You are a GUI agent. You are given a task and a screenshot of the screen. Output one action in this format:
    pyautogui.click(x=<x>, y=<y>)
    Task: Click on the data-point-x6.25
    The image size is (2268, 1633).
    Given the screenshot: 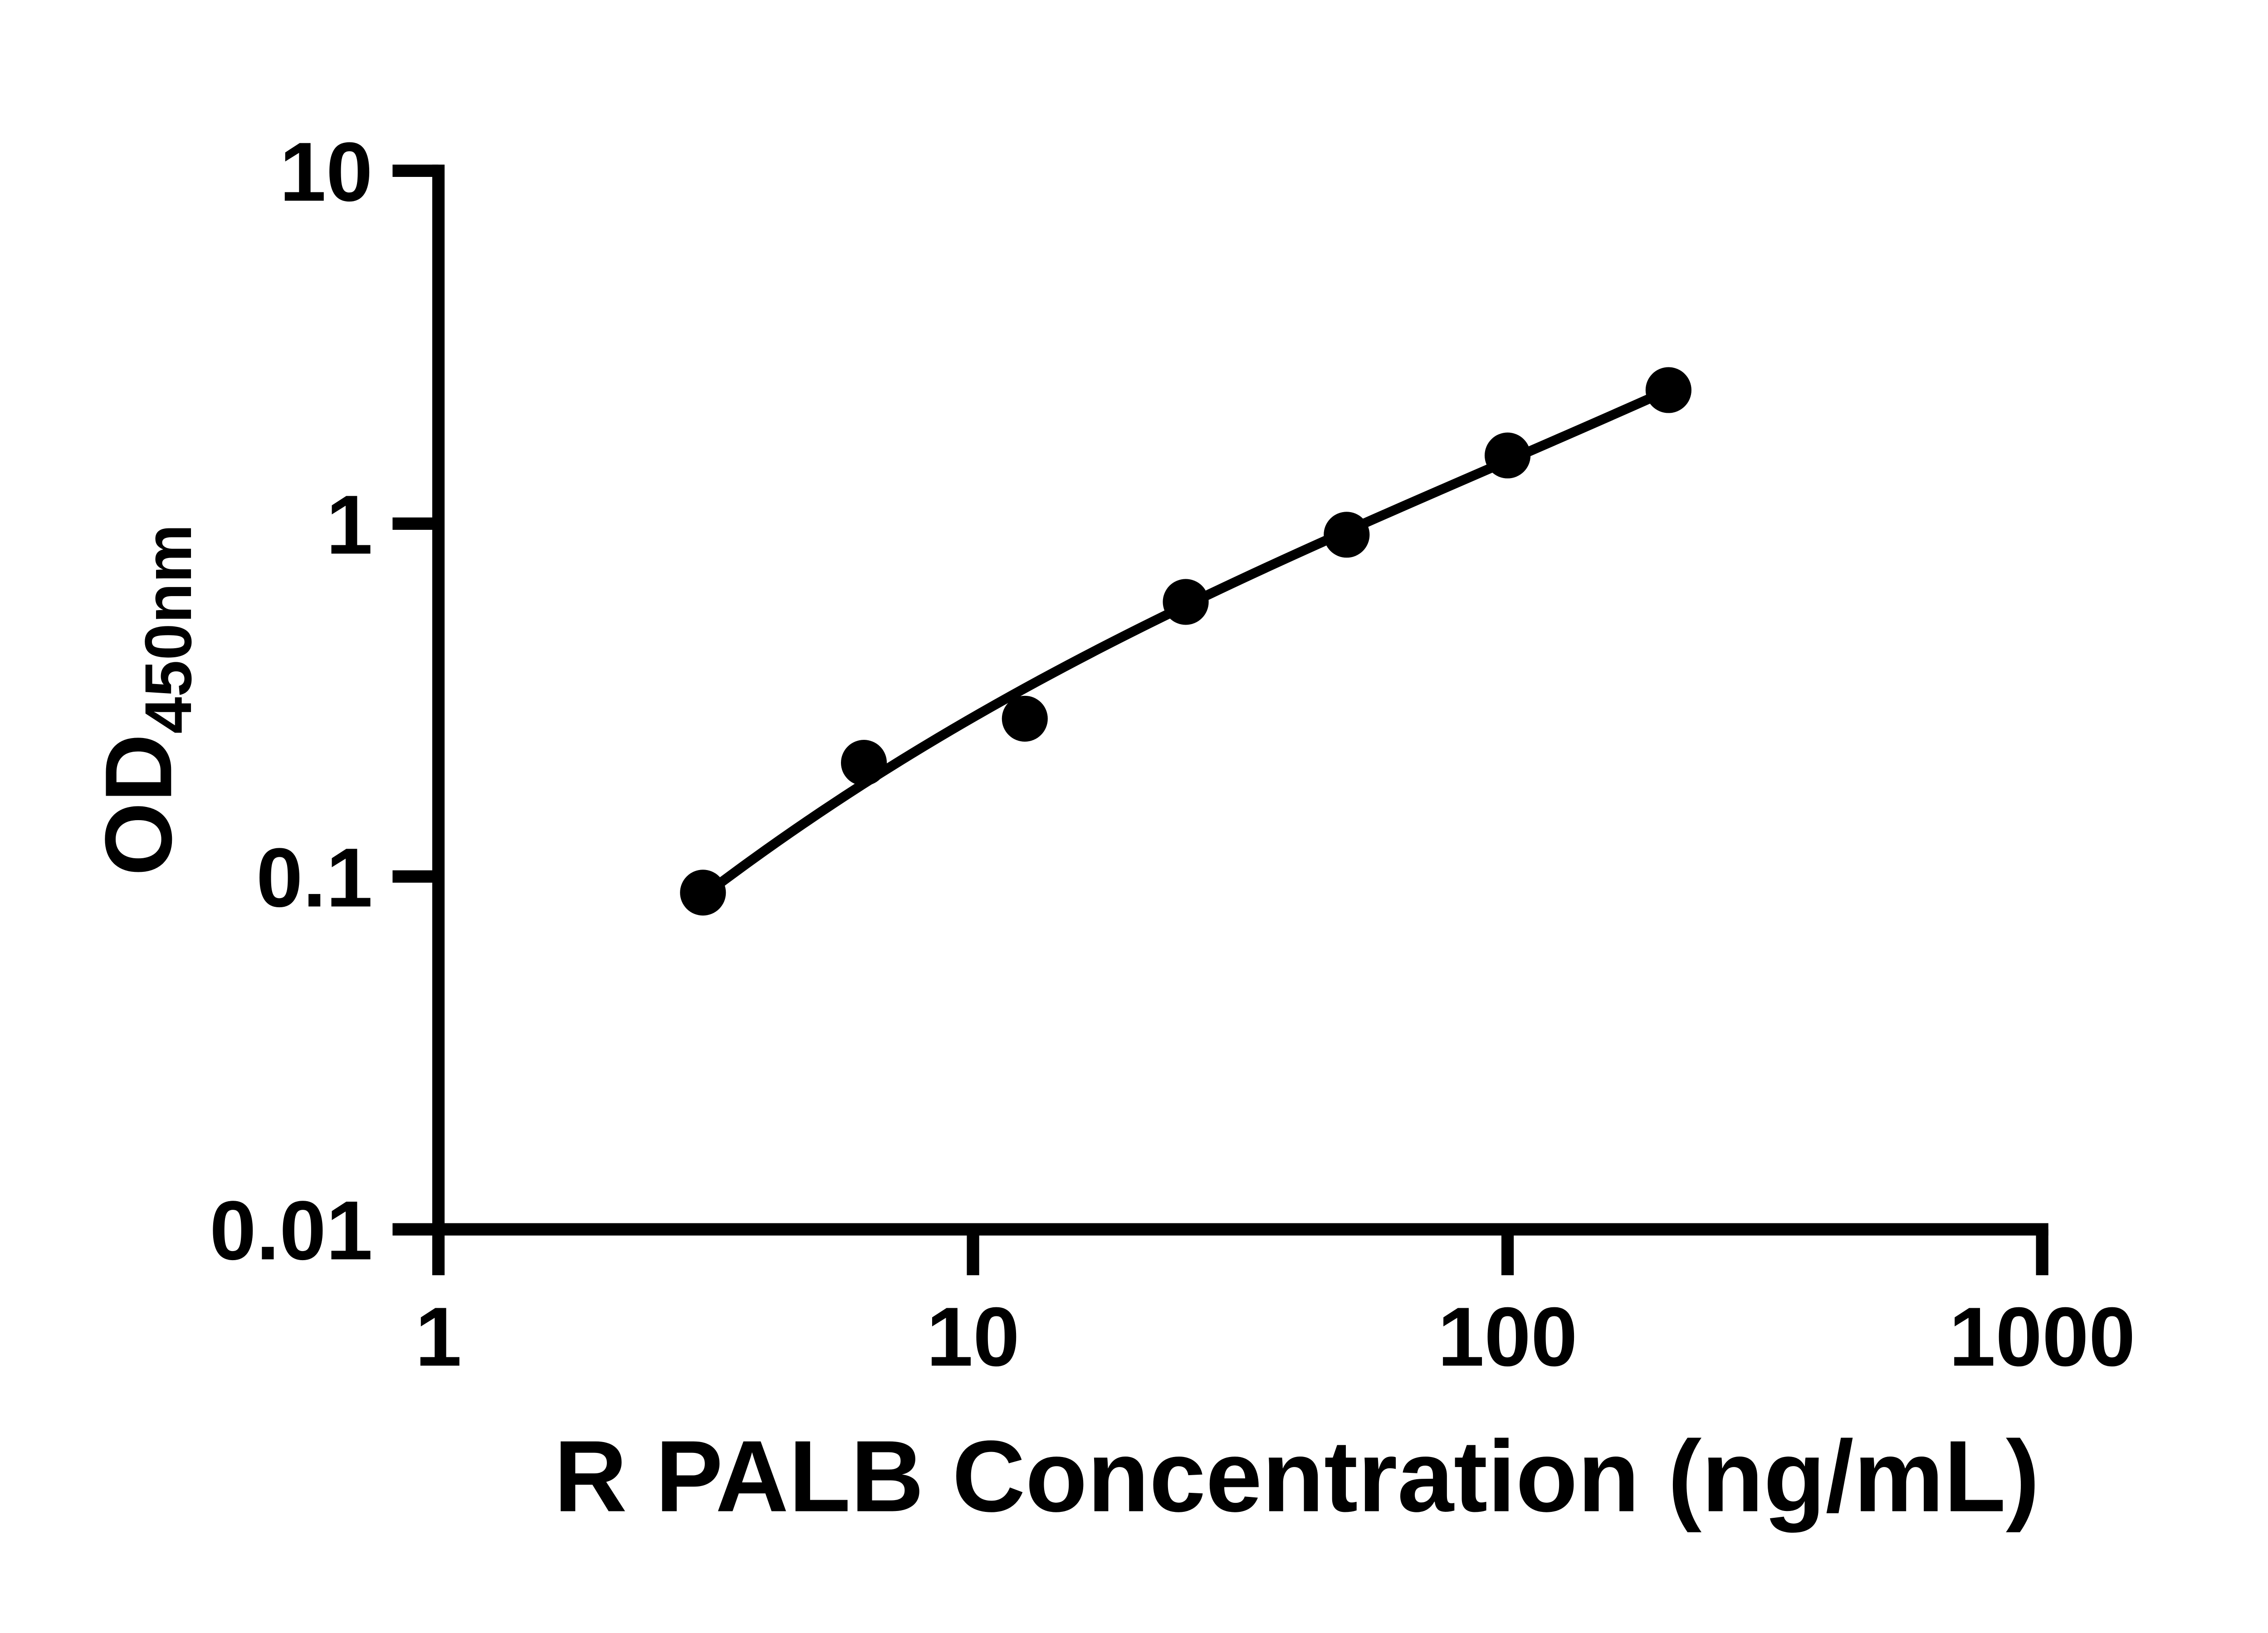 What is the action you would take?
    pyautogui.click(x=864, y=763)
    